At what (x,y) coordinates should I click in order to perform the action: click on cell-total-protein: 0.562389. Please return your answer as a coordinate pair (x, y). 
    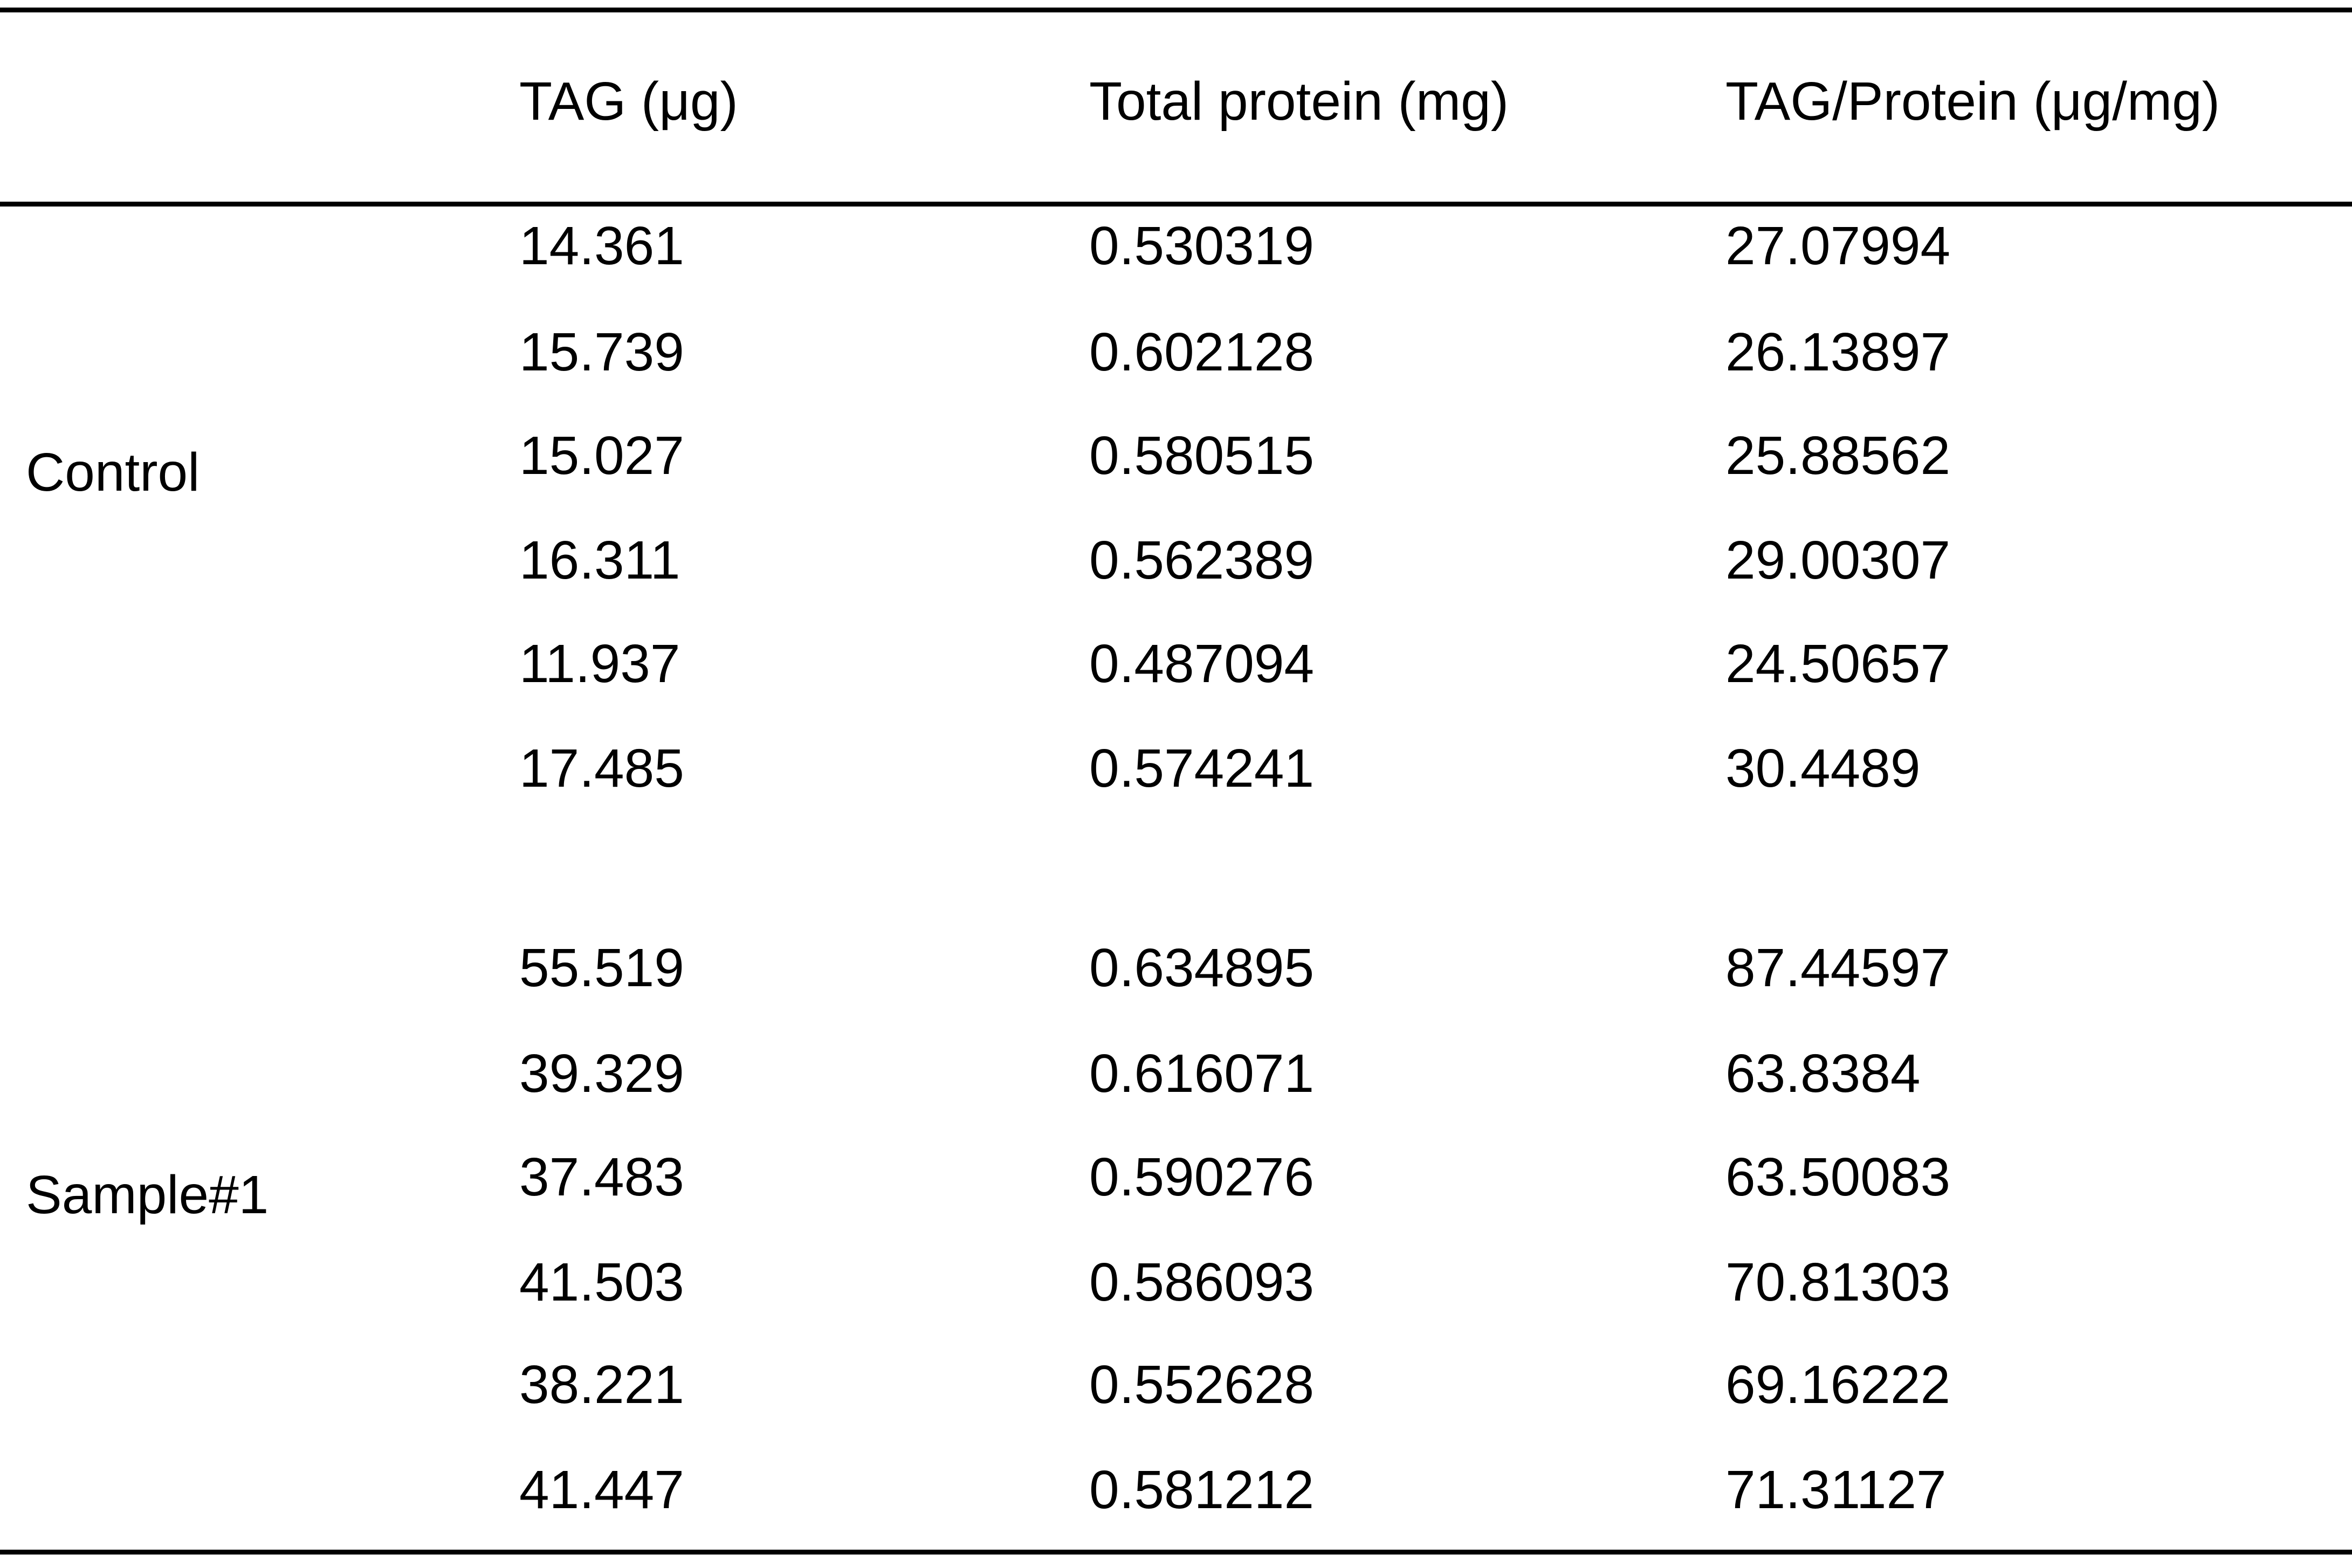
    Looking at the image, I should click on (1202, 560).